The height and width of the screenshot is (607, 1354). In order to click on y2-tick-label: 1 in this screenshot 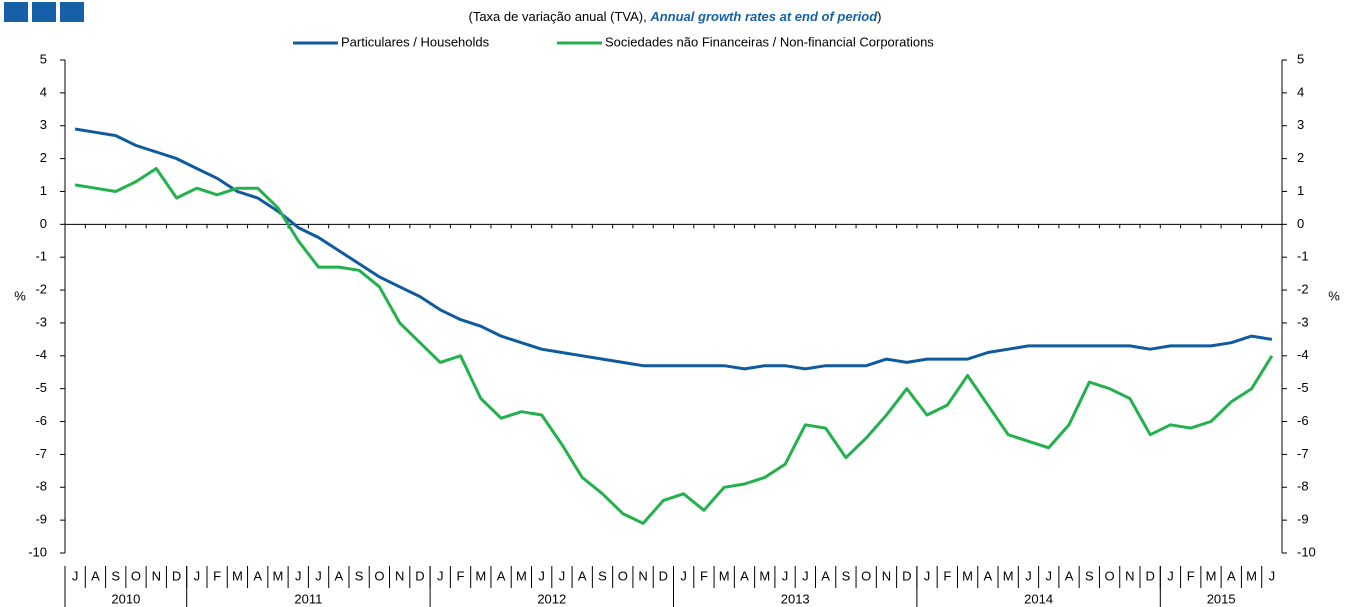, I will do `click(1300, 190)`.